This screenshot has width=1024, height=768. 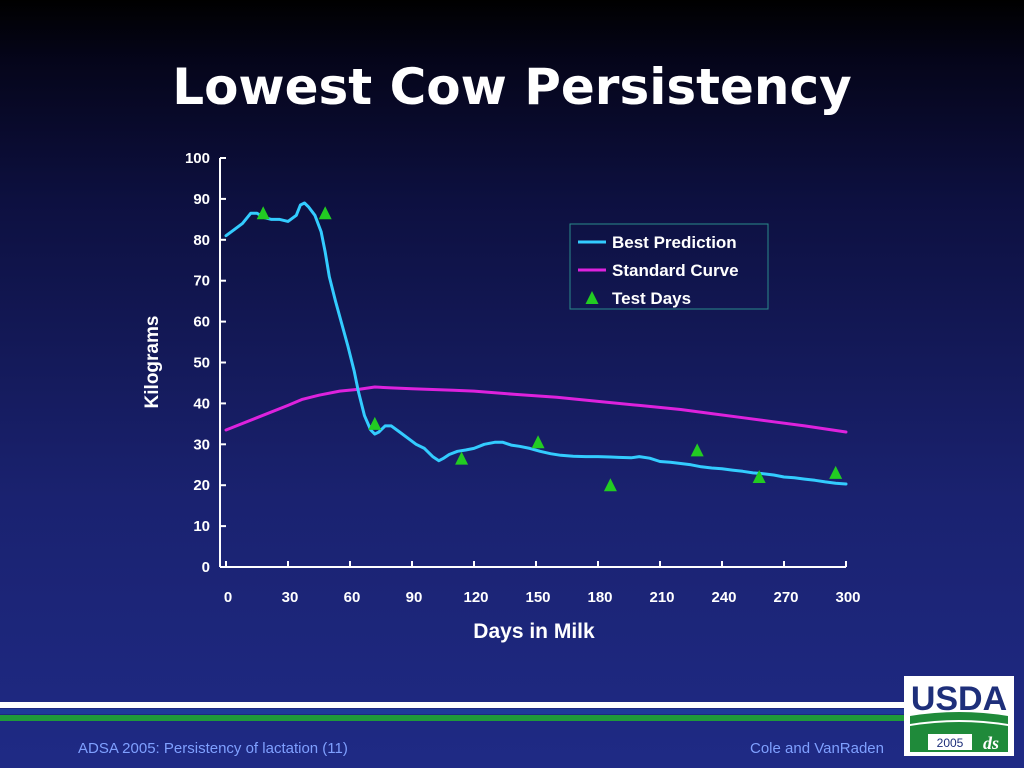 I want to click on x-tick-label: 210, so click(x=661, y=597).